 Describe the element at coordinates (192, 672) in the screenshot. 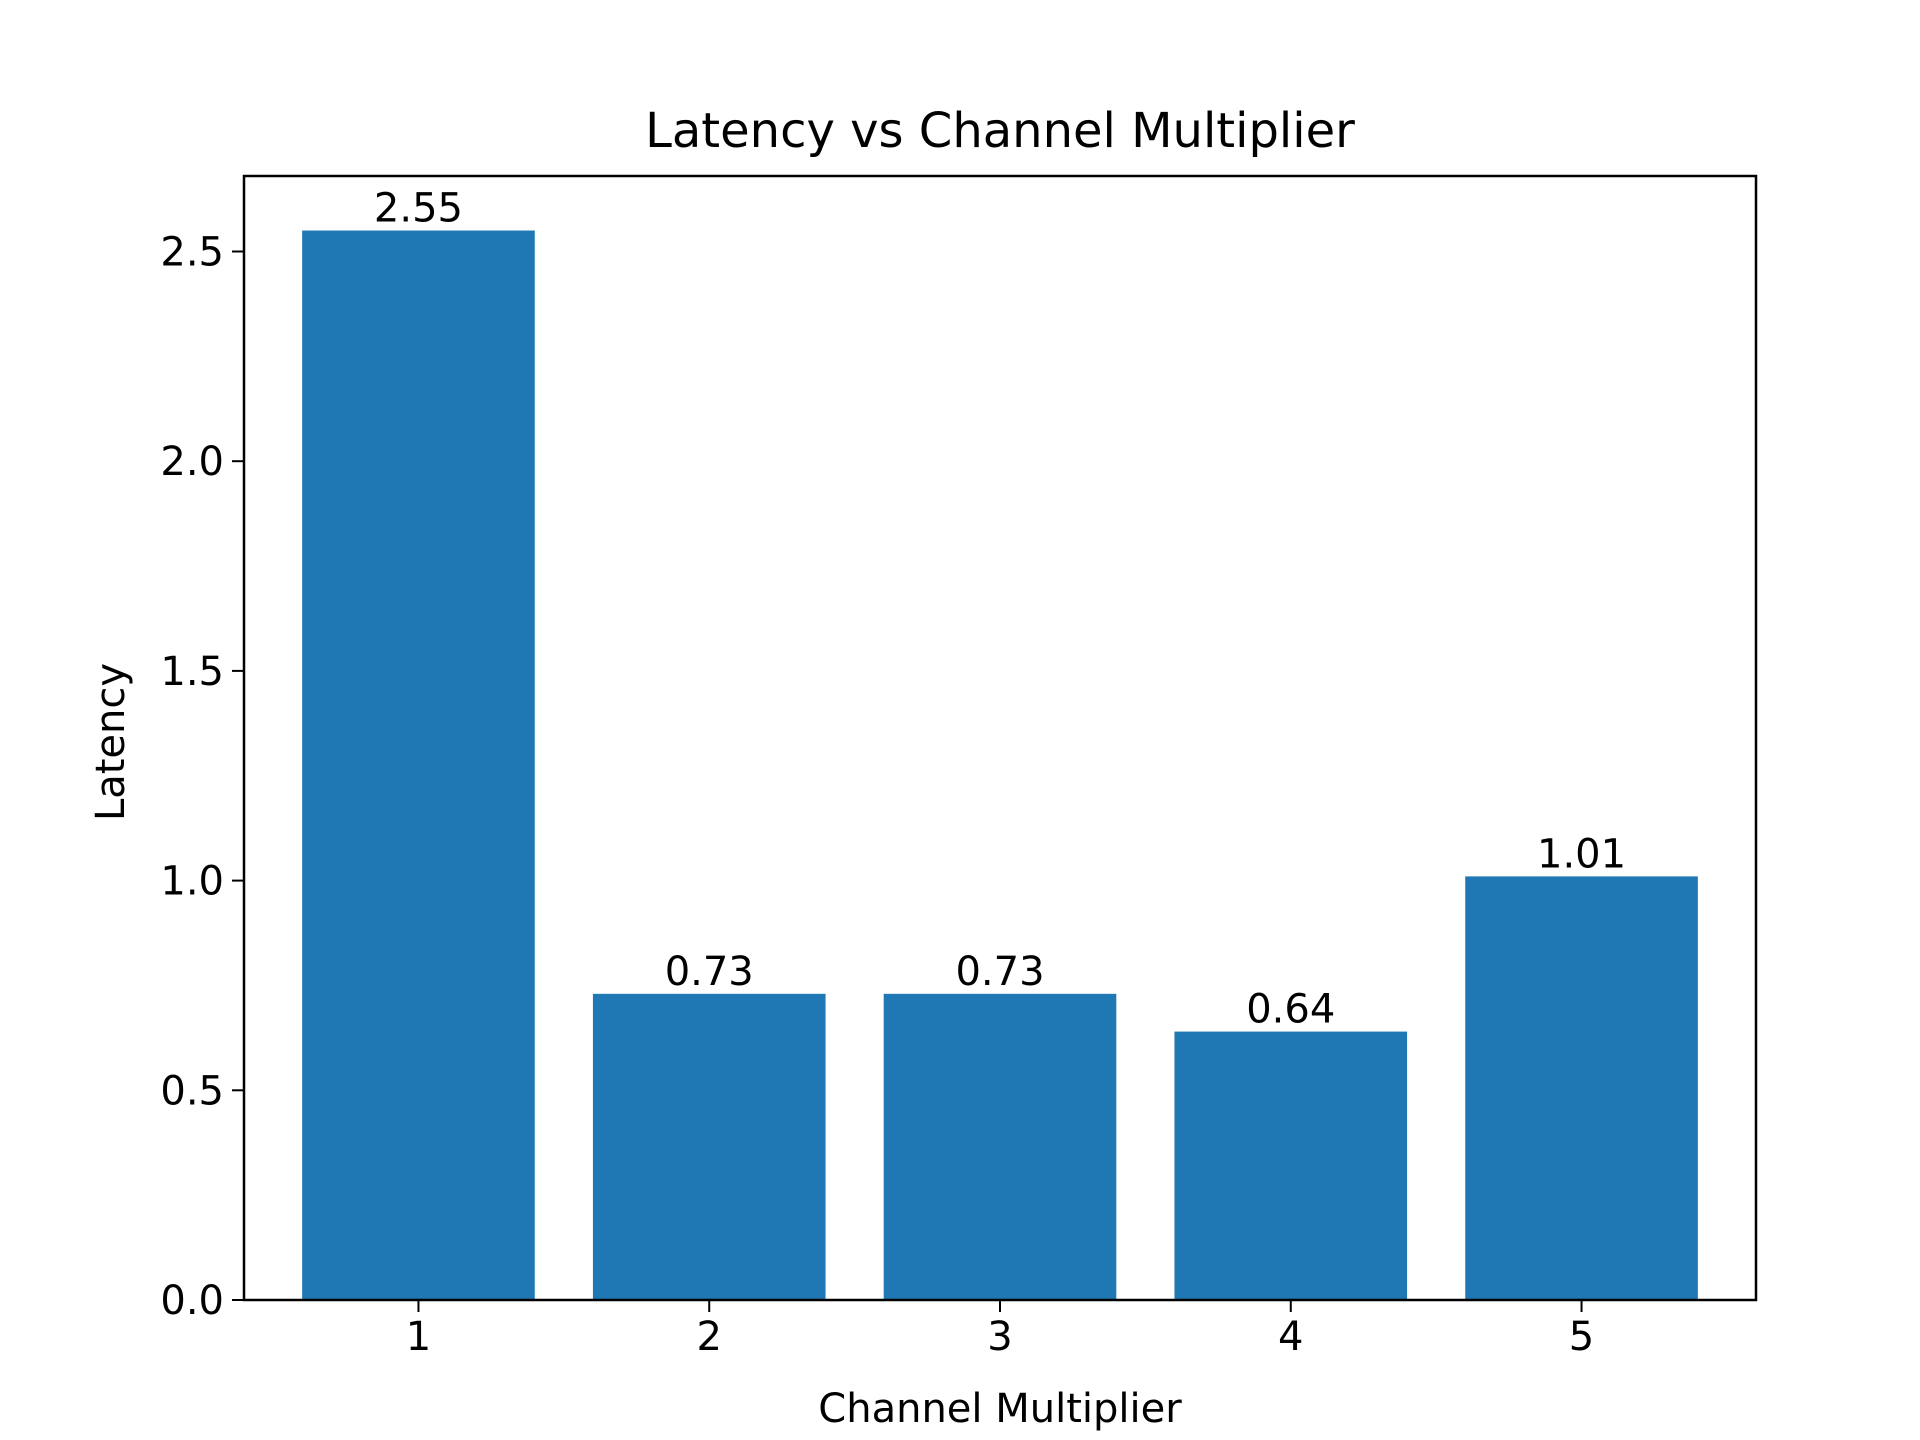

I see `y-tick-label-1.5: 1.5` at that location.